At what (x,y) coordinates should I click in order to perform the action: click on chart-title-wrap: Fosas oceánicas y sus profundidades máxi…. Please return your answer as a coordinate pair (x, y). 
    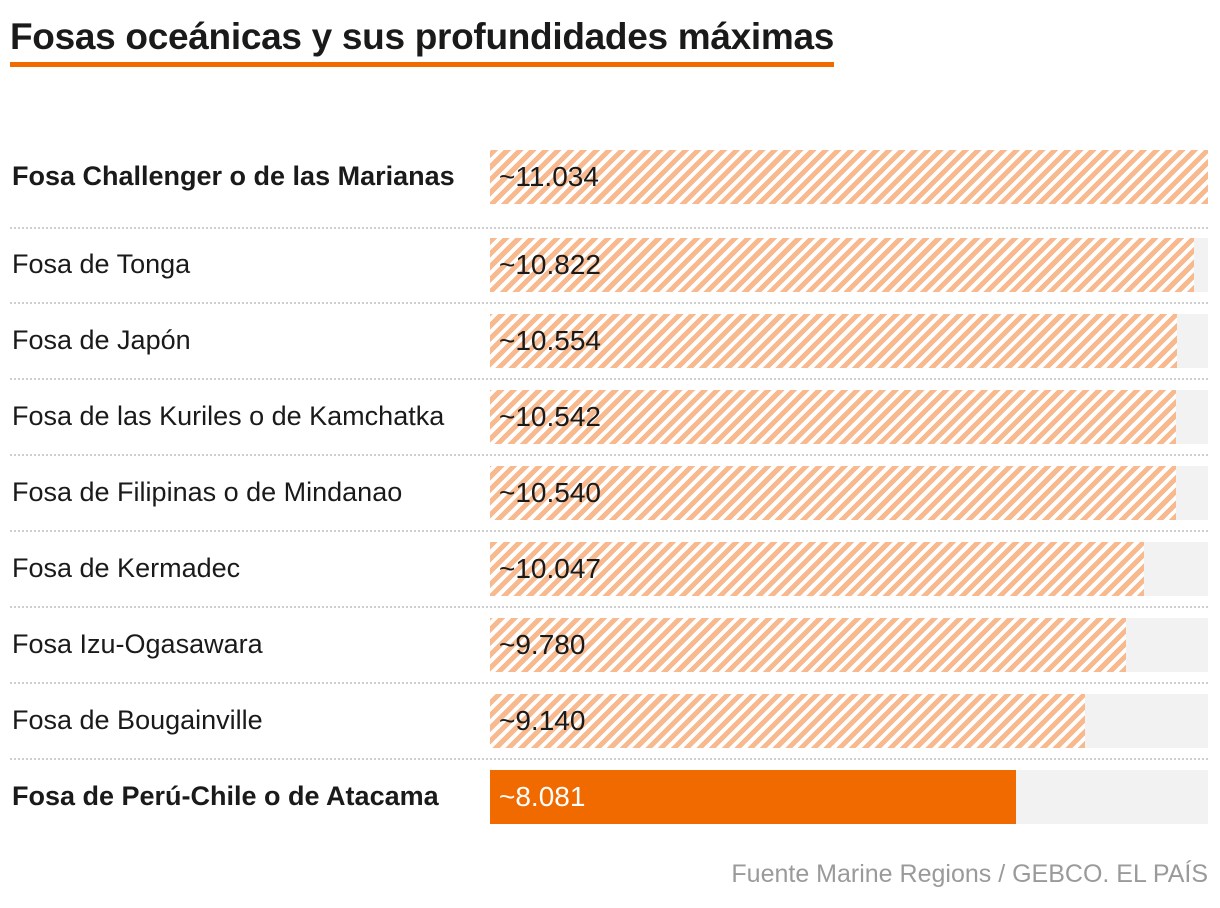
    Looking at the image, I should click on (422, 40).